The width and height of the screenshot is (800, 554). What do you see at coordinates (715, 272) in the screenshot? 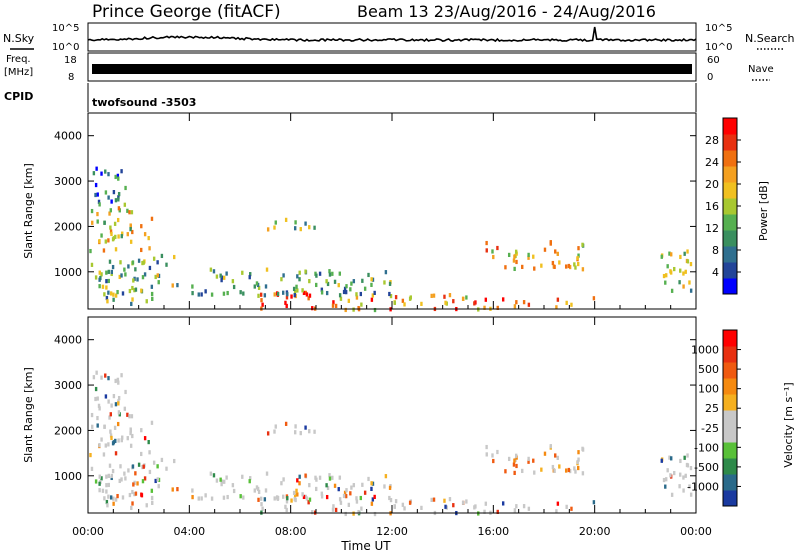
I see `colorbar-tick-label: 4` at bounding box center [715, 272].